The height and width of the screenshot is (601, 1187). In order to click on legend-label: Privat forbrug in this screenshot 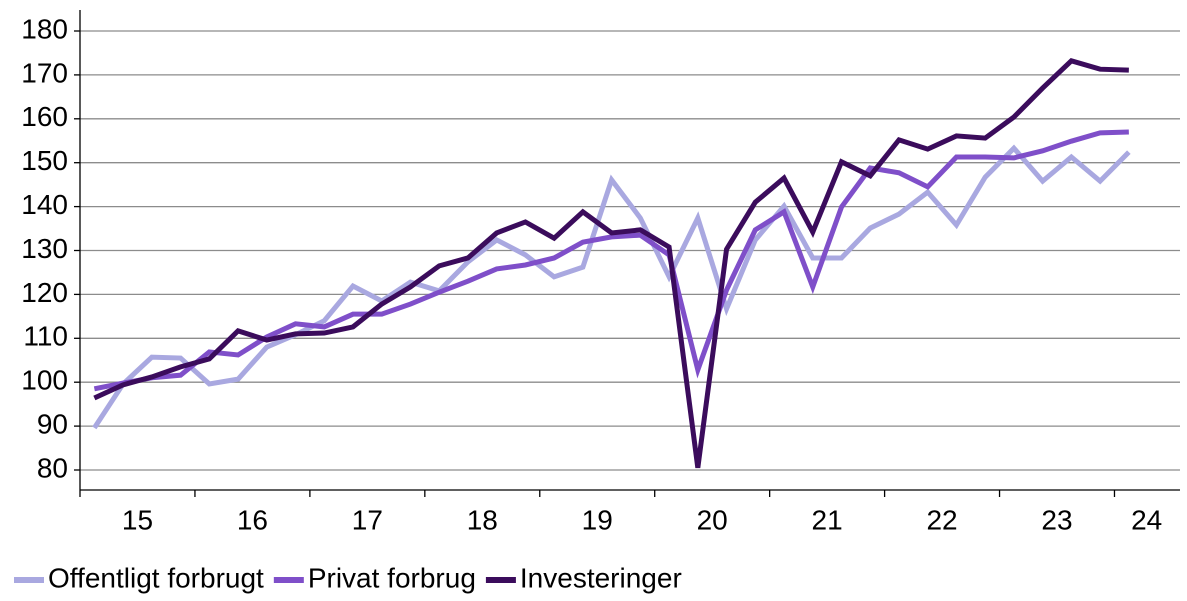, I will do `click(392, 577)`.